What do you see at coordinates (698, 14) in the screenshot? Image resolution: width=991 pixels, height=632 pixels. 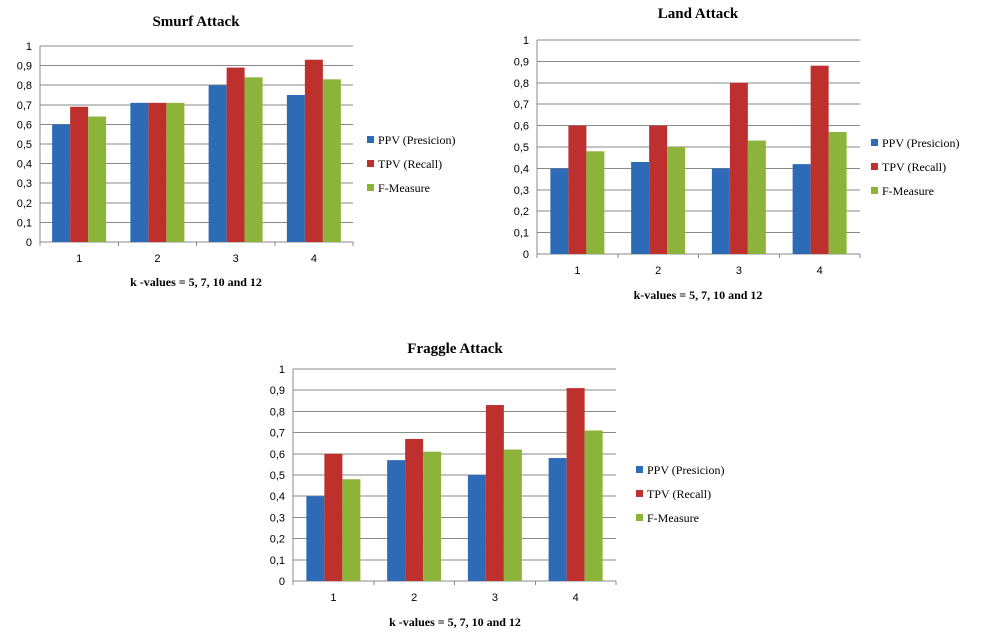 I see `chart-title: Land Attack` at bounding box center [698, 14].